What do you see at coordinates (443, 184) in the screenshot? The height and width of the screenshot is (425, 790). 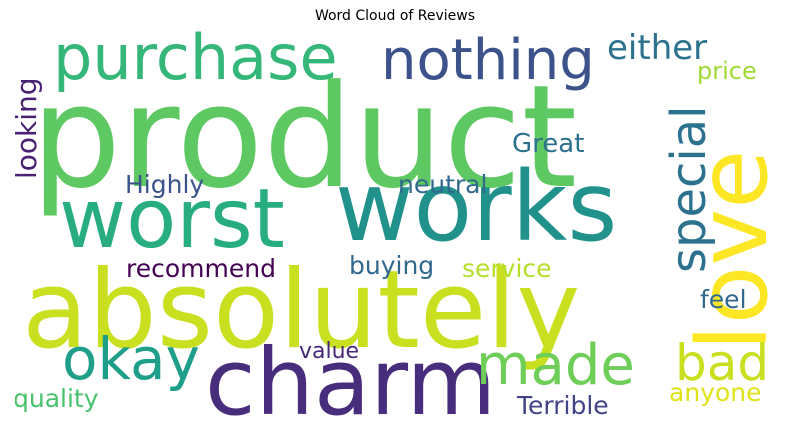 I see `word-neutral: neutral` at bounding box center [443, 184].